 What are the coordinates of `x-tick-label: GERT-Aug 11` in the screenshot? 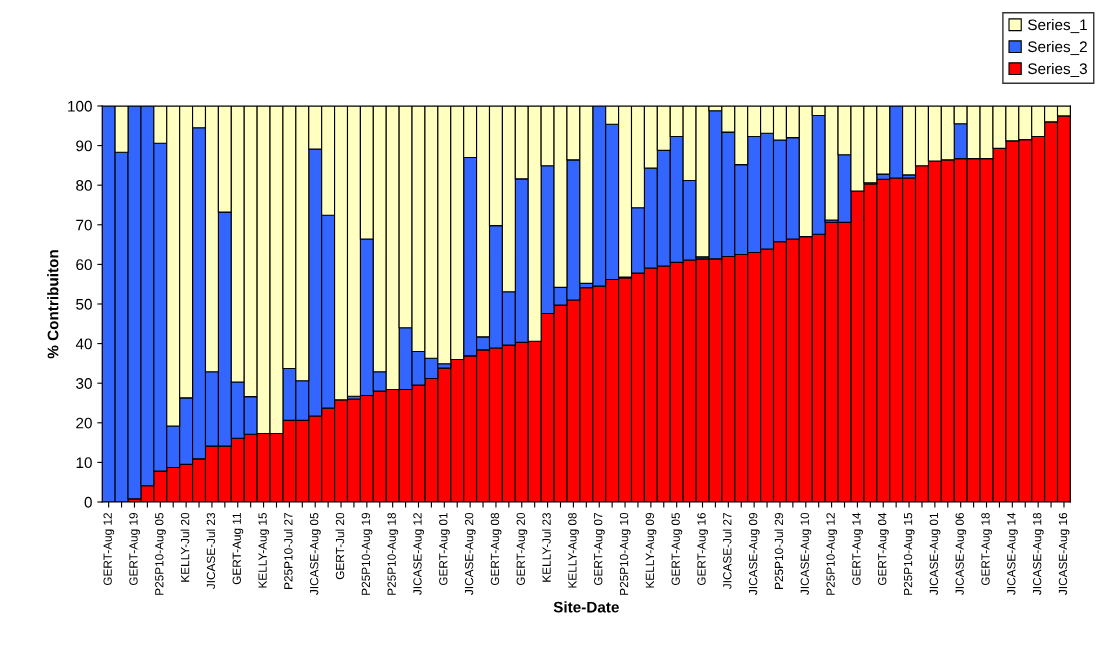 It's located at (238, 548).